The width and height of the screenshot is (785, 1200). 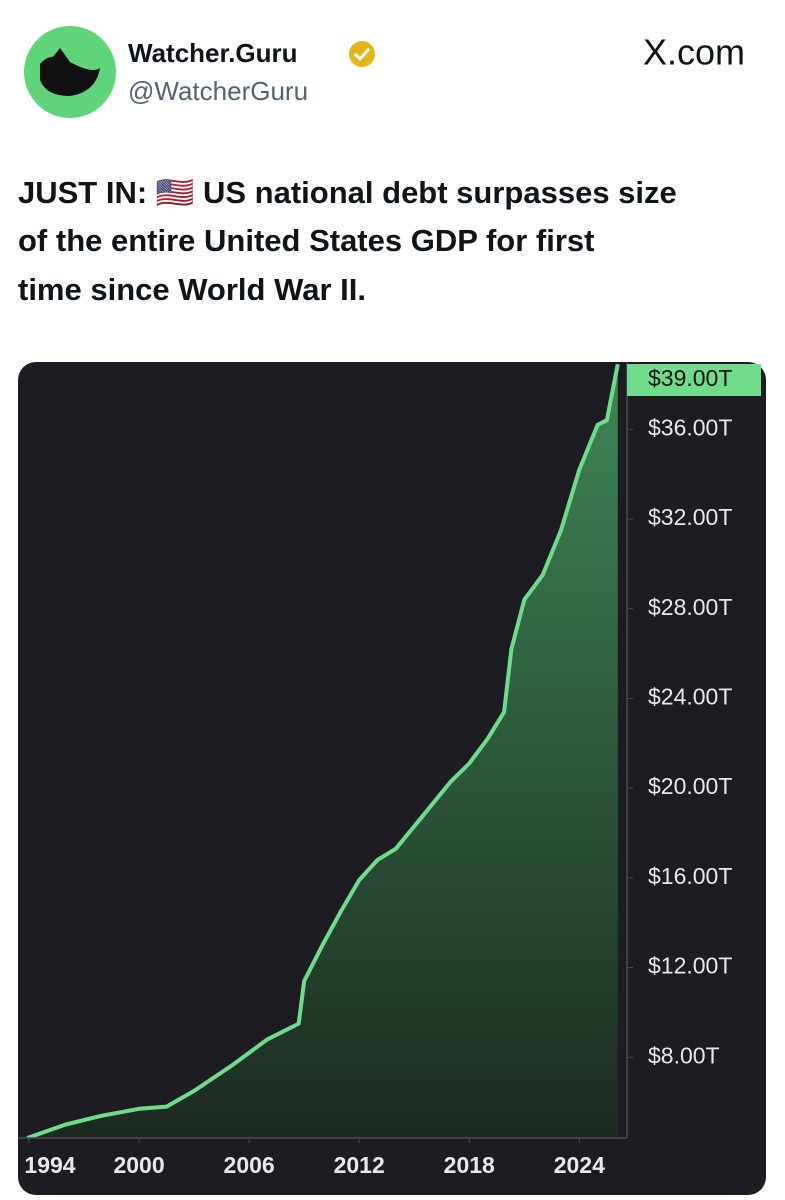 I want to click on y-tick-label: $32.00T, so click(x=690, y=517).